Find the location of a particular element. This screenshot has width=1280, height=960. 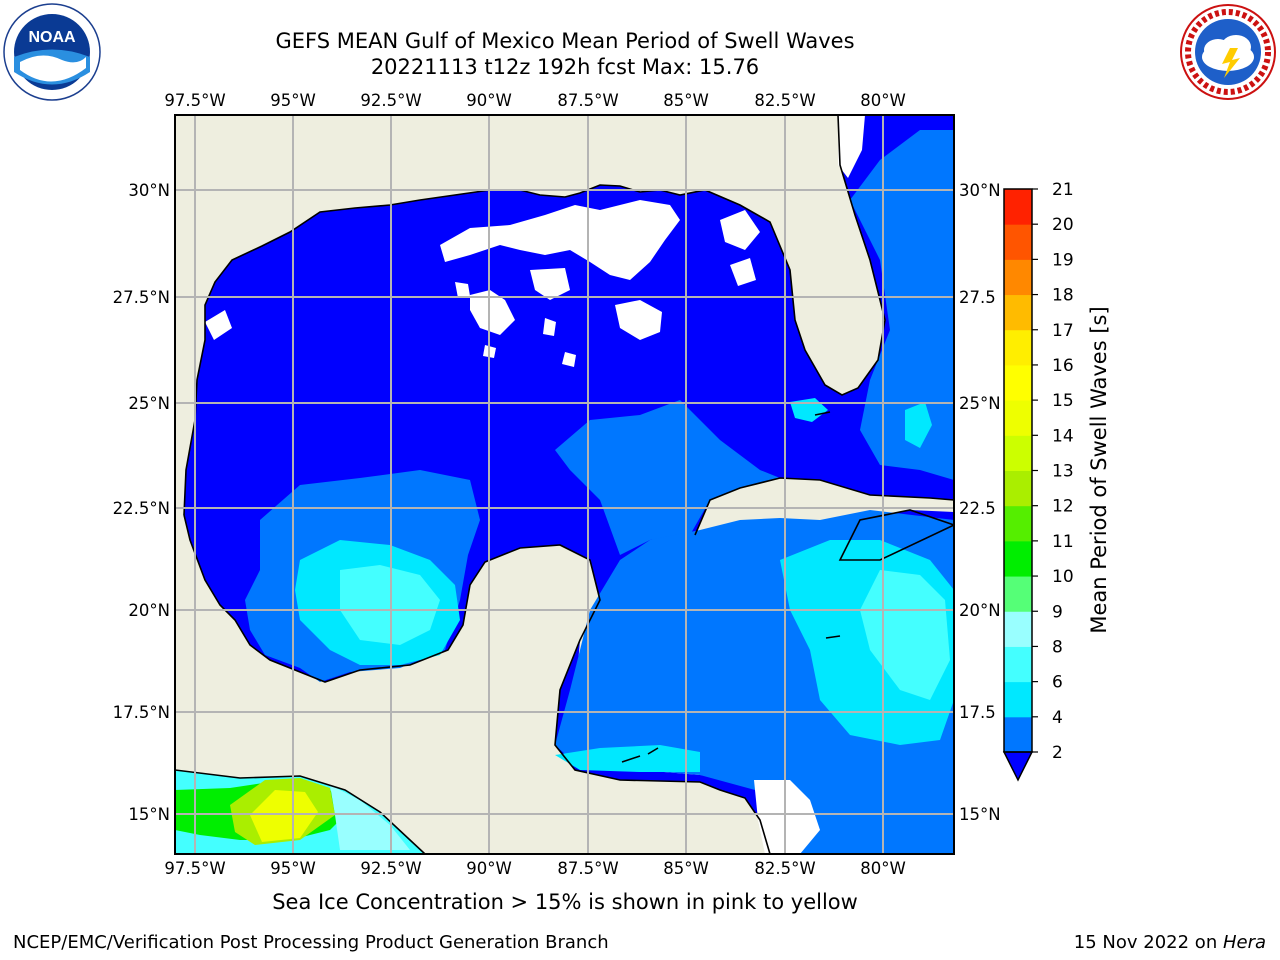

colorbar-tick-label: 13 is located at coordinates (1063, 472).